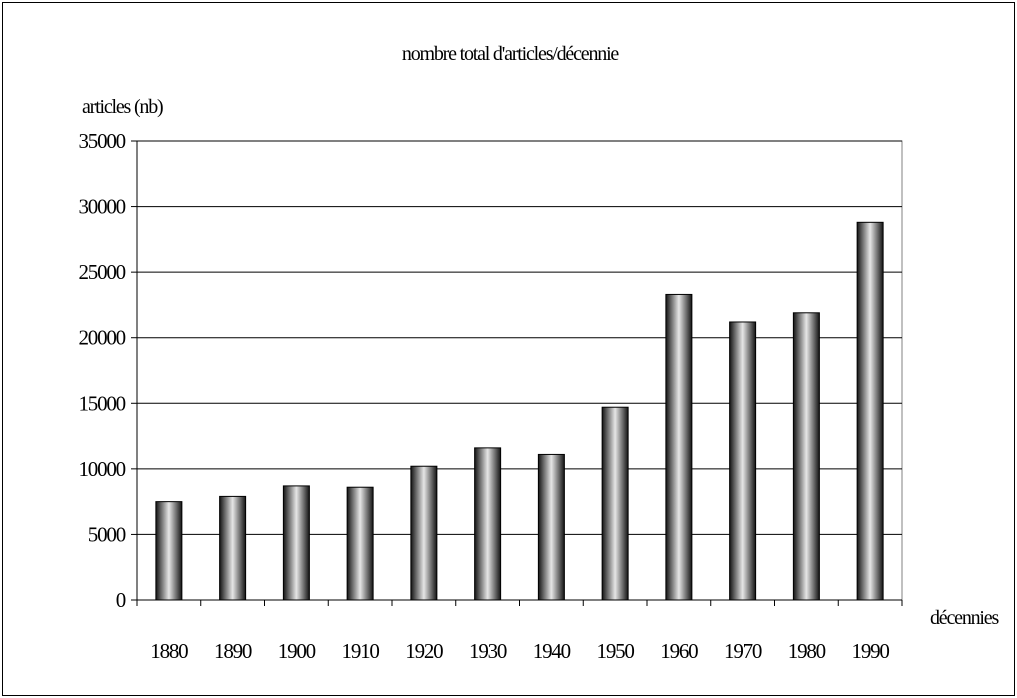  Describe the element at coordinates (551, 527) in the screenshot. I see `bar-1940` at that location.